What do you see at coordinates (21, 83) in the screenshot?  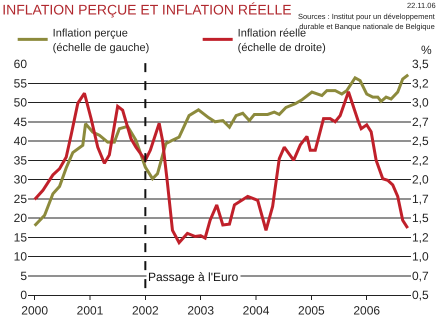 I see `y-tick-label: 55` at bounding box center [21, 83].